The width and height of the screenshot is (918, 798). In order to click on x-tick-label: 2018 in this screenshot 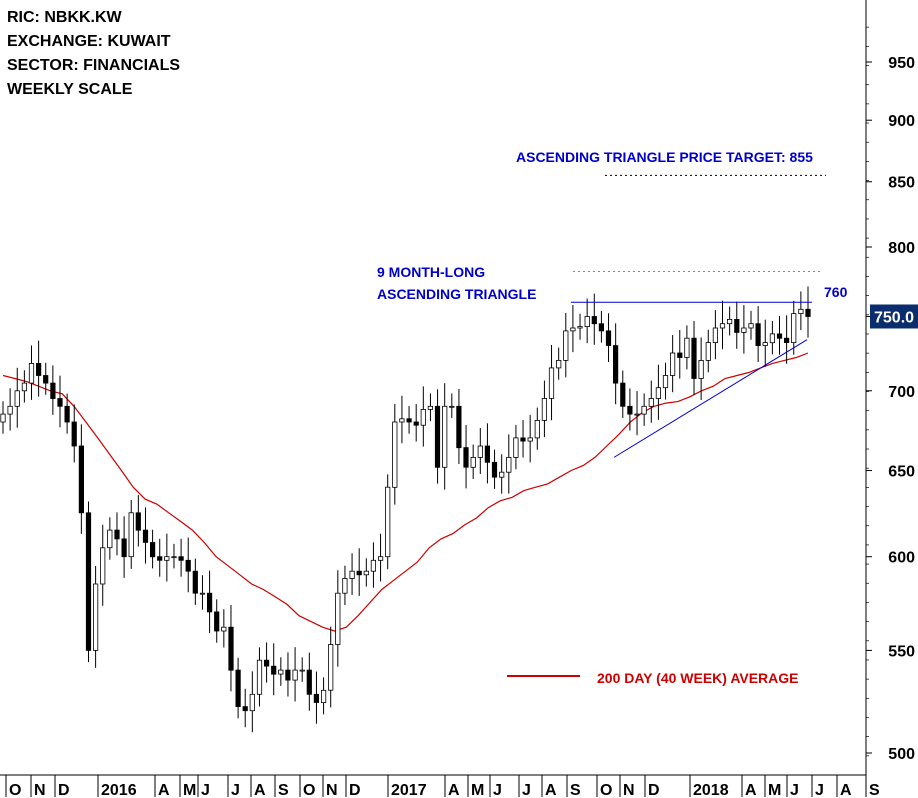, I will do `click(711, 790)`.